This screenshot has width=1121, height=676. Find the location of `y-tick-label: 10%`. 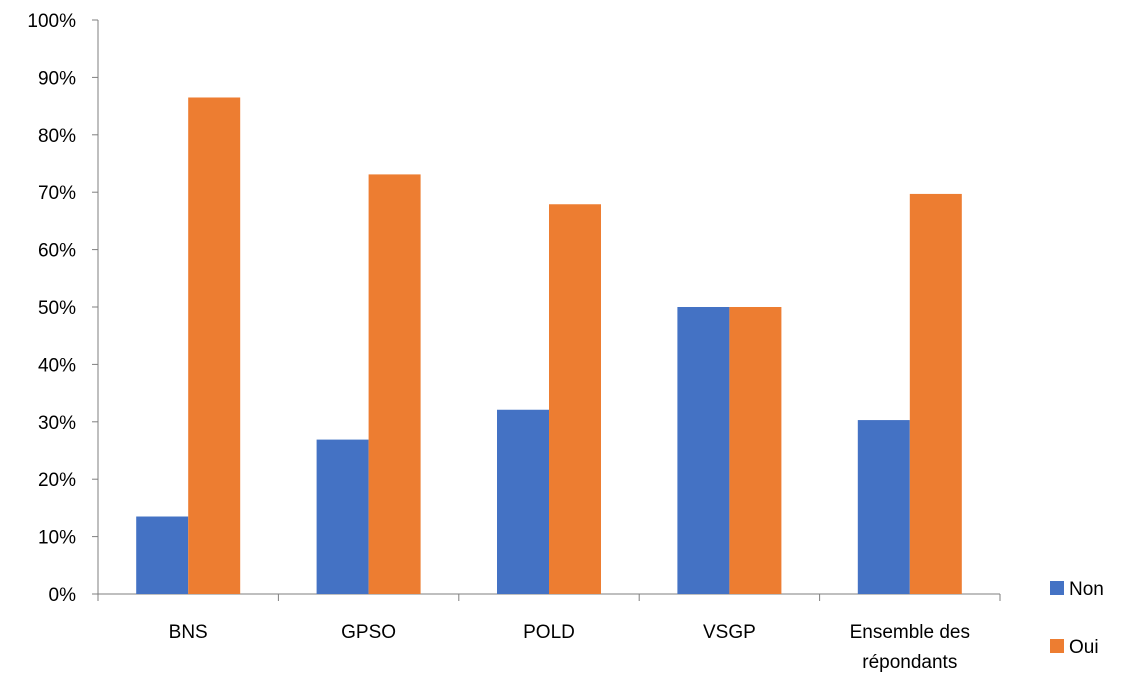

y-tick-label: 10% is located at coordinates (57, 538).